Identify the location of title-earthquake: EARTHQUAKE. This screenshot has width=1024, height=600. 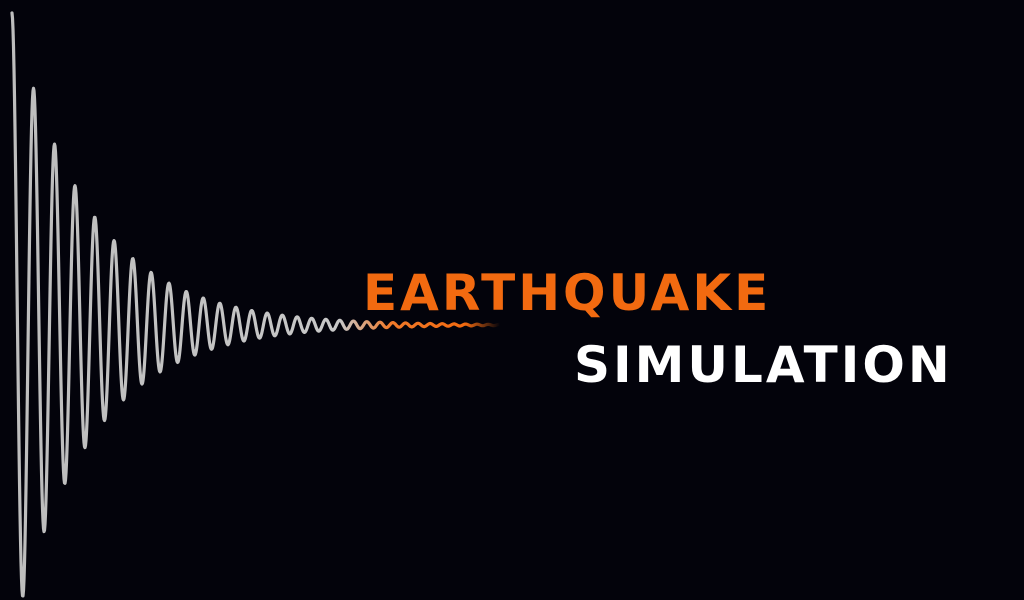
(567, 293).